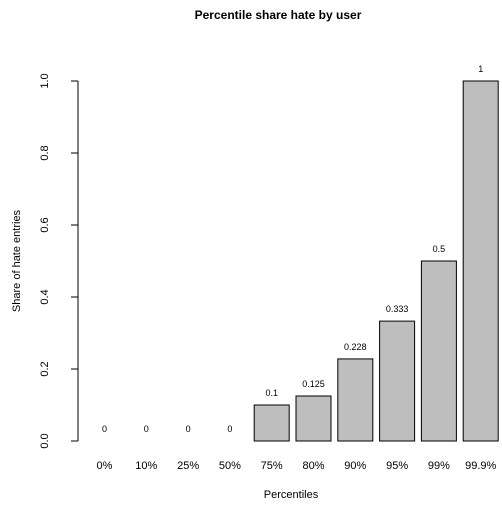 This screenshot has width=502, height=509. What do you see at coordinates (313, 384) in the screenshot?
I see `data-label: 0.125` at bounding box center [313, 384].